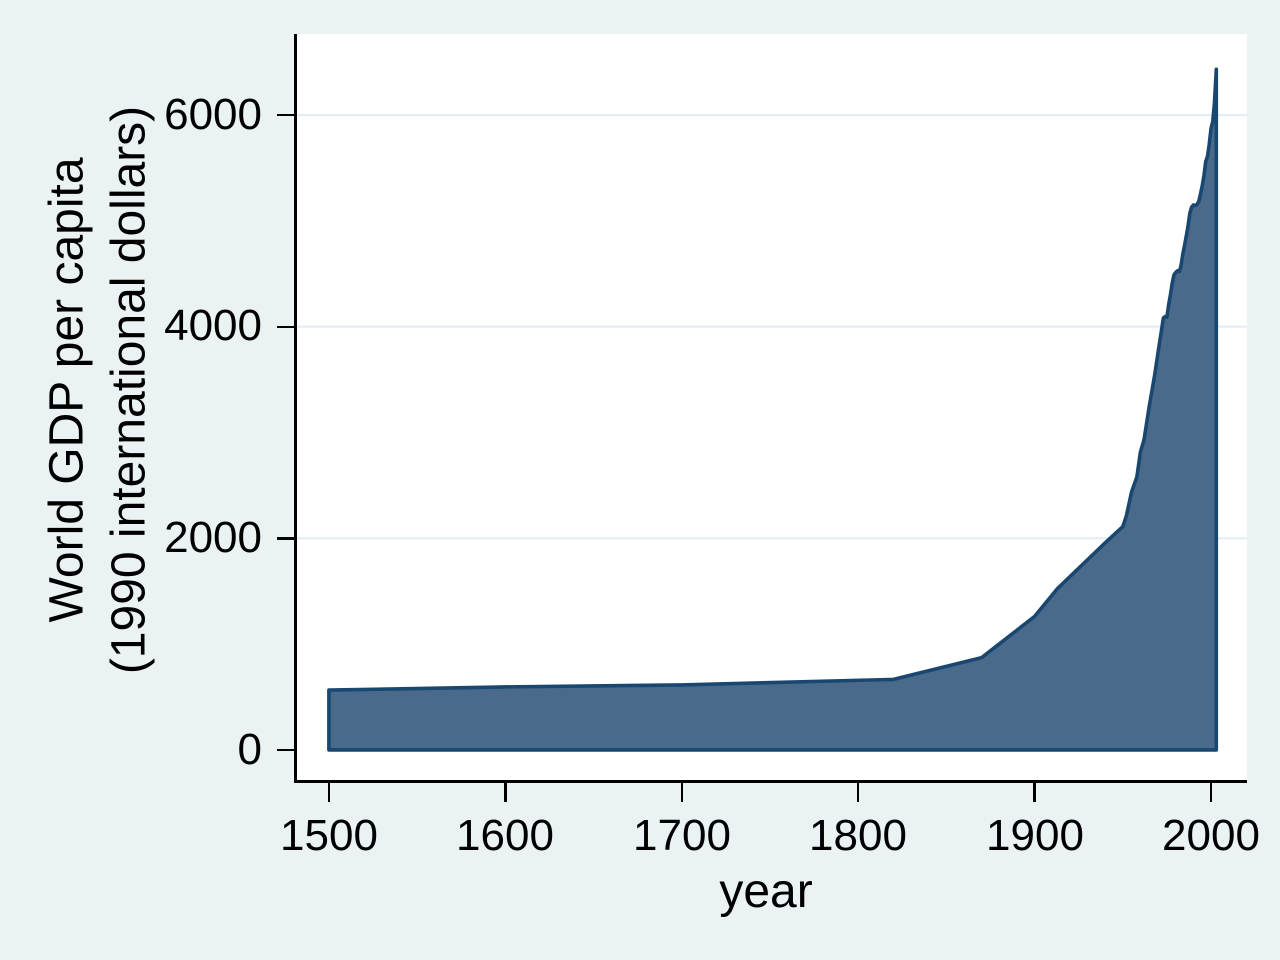 The width and height of the screenshot is (1280, 960). Describe the element at coordinates (682, 835) in the screenshot. I see `x-tick-label: 1700` at that location.